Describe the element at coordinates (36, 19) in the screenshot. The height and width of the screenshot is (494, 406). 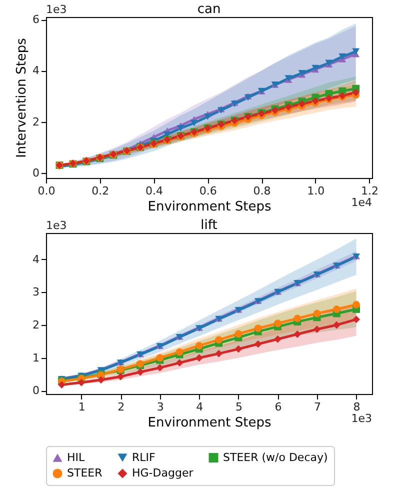
I see `y-tick-label: 6` at that location.